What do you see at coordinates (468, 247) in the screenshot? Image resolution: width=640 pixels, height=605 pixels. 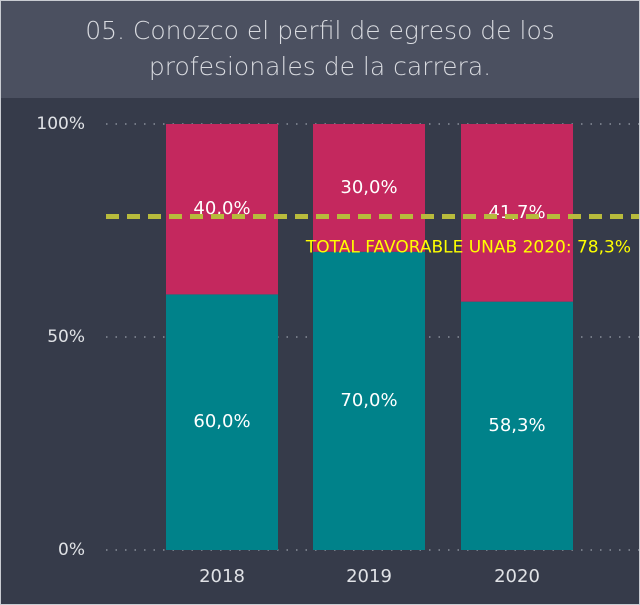 I see `reference-label: TOTAL FAVORABLE UNAB 2020: 78,3%` at bounding box center [468, 247].